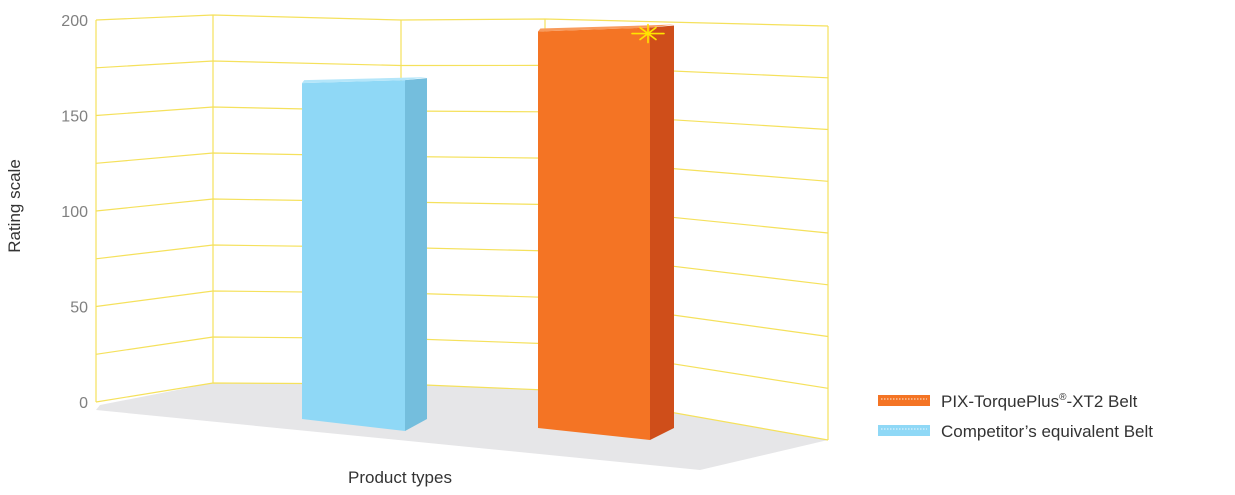 The height and width of the screenshot is (495, 1235). Describe the element at coordinates (1039, 401) in the screenshot. I see `legend-label: PIX-TorquePlus®-XT2 Belt` at that location.